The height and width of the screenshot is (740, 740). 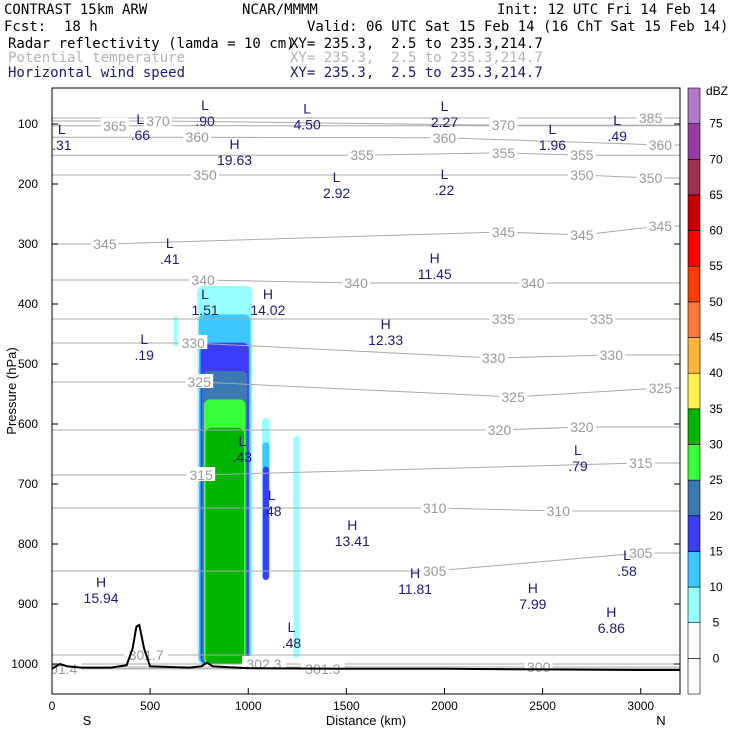 I want to click on theta-label: 335, so click(x=602, y=319).